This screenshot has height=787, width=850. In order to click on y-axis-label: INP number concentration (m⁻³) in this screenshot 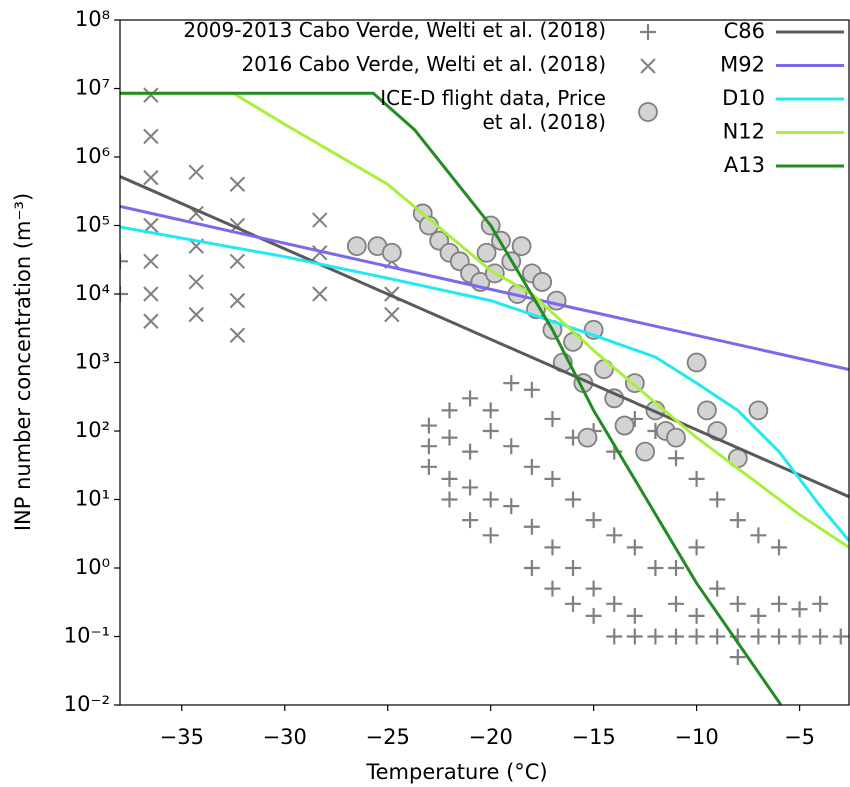, I will do `click(23, 362)`.